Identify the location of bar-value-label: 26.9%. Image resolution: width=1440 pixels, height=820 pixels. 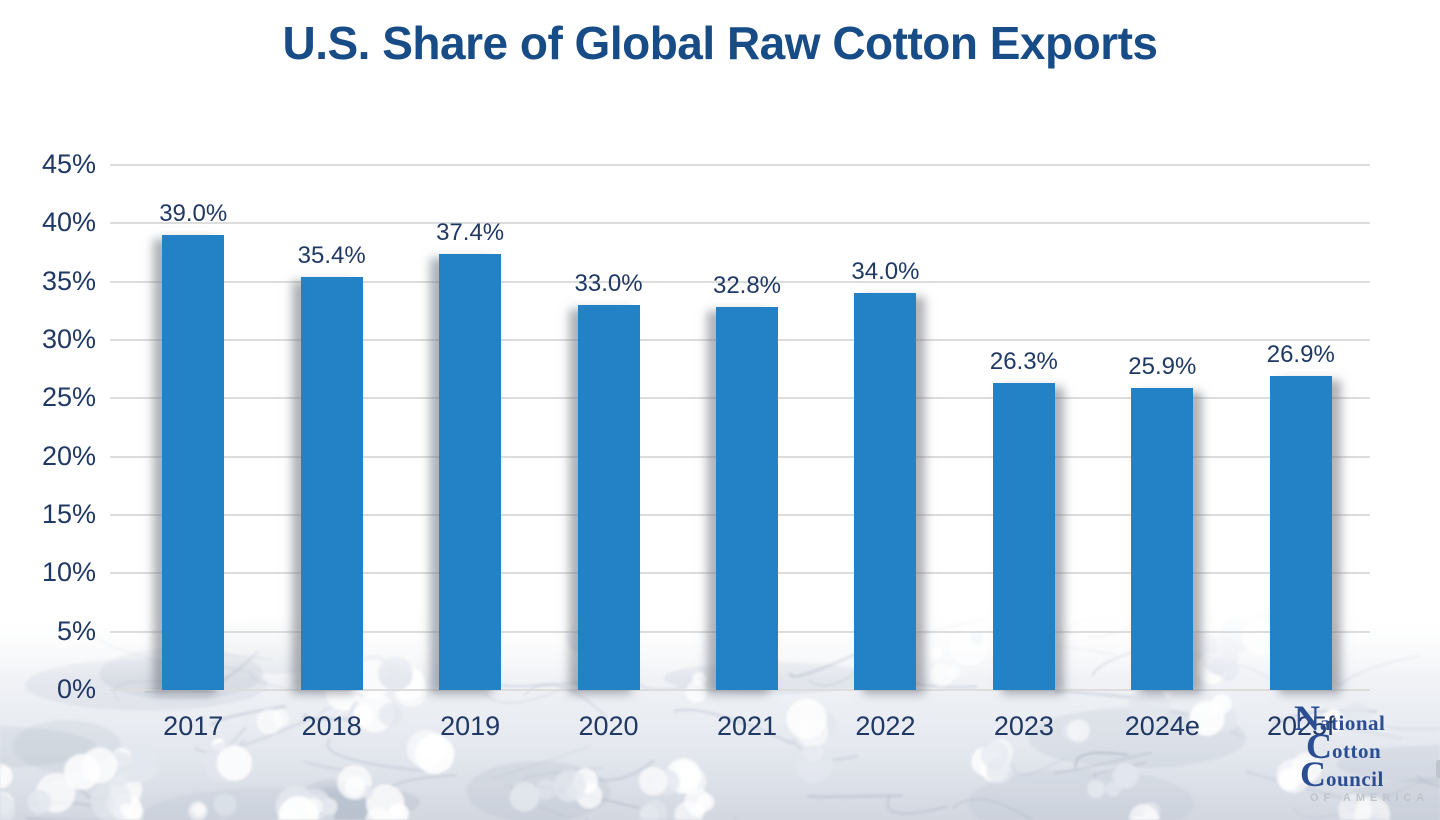
(1300, 355).